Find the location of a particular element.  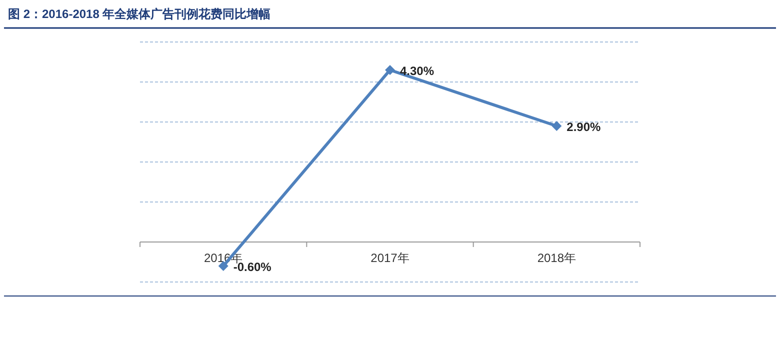

data-label: -0.60% is located at coordinates (252, 267).